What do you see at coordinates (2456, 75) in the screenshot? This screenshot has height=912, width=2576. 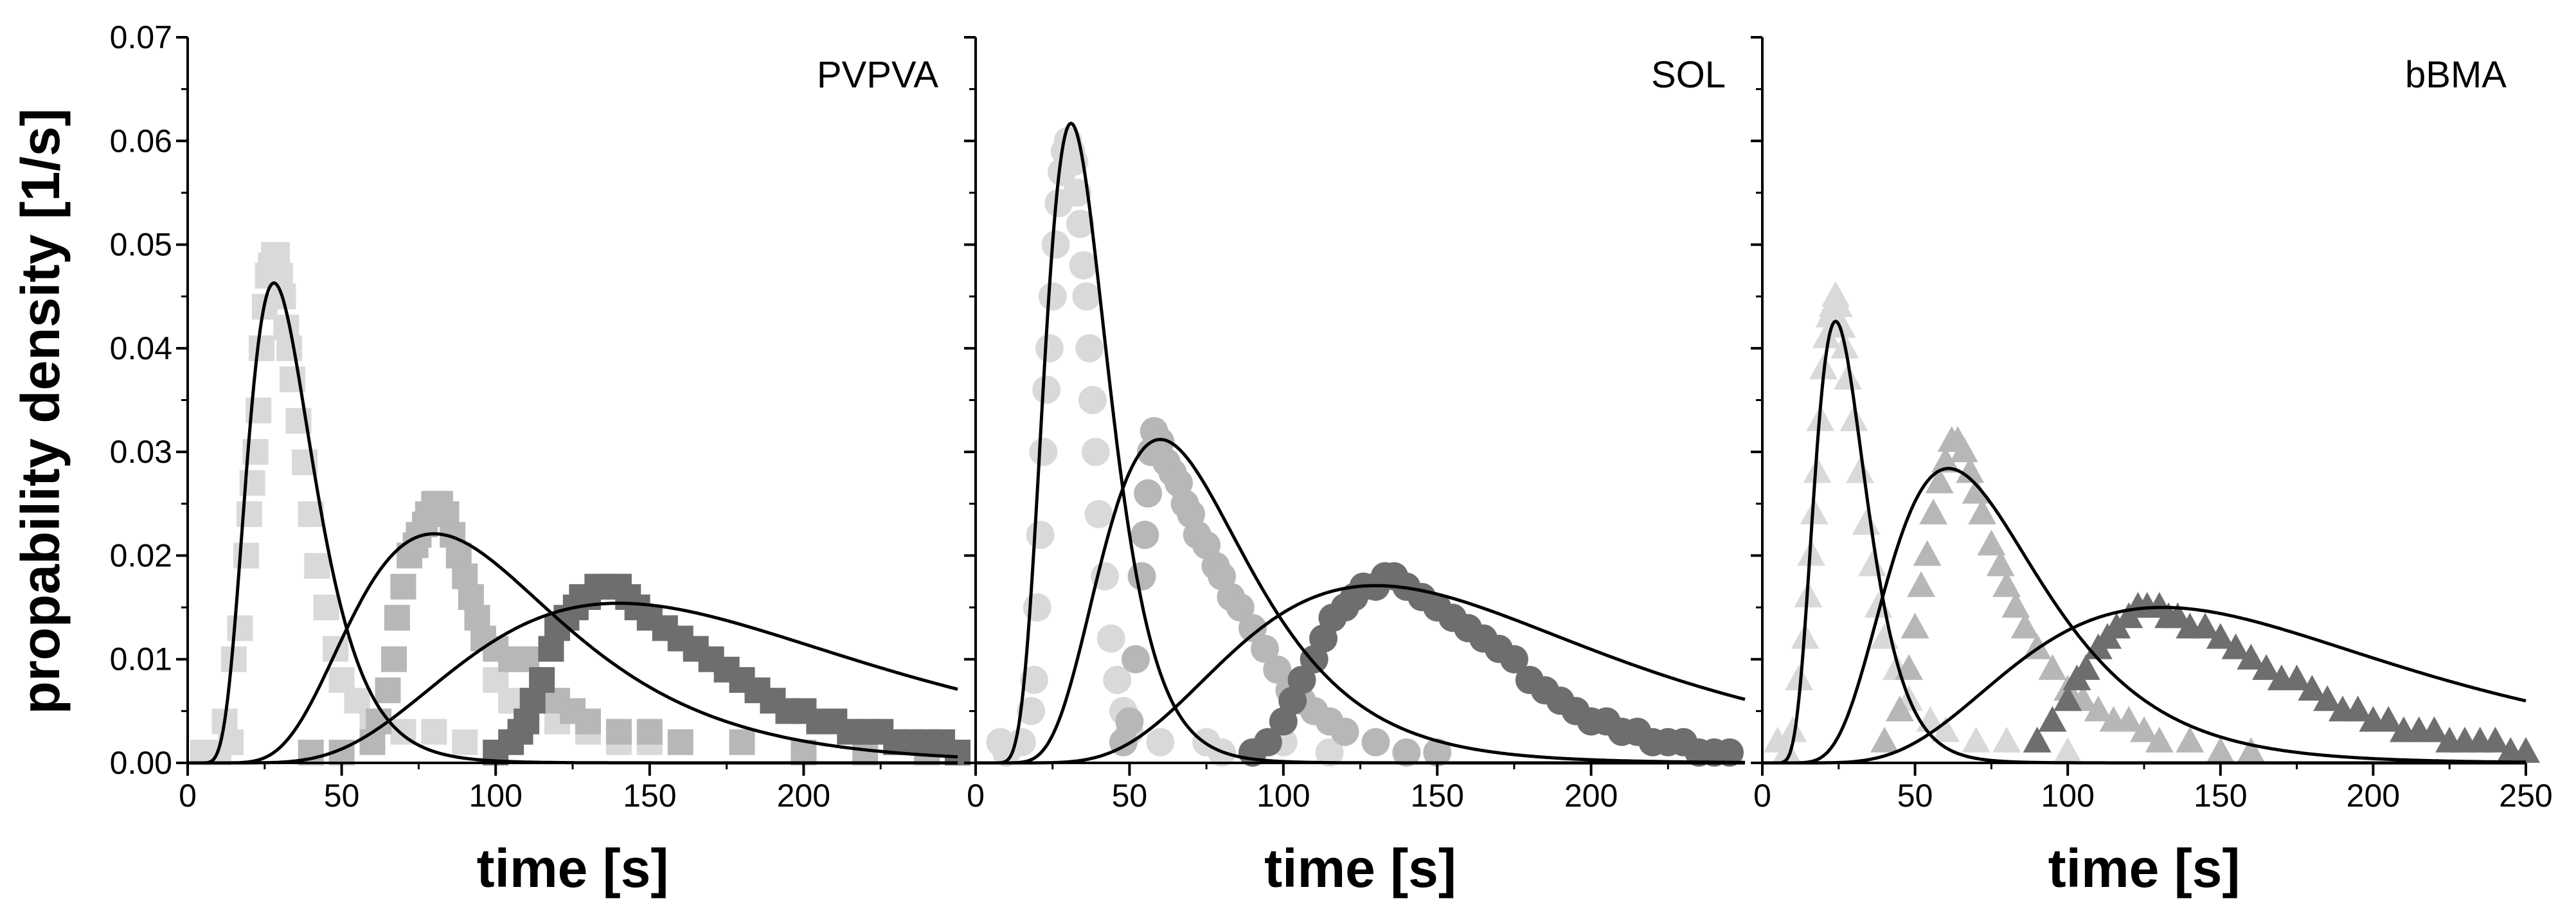 I see `panel-title: bBMA` at bounding box center [2456, 75].